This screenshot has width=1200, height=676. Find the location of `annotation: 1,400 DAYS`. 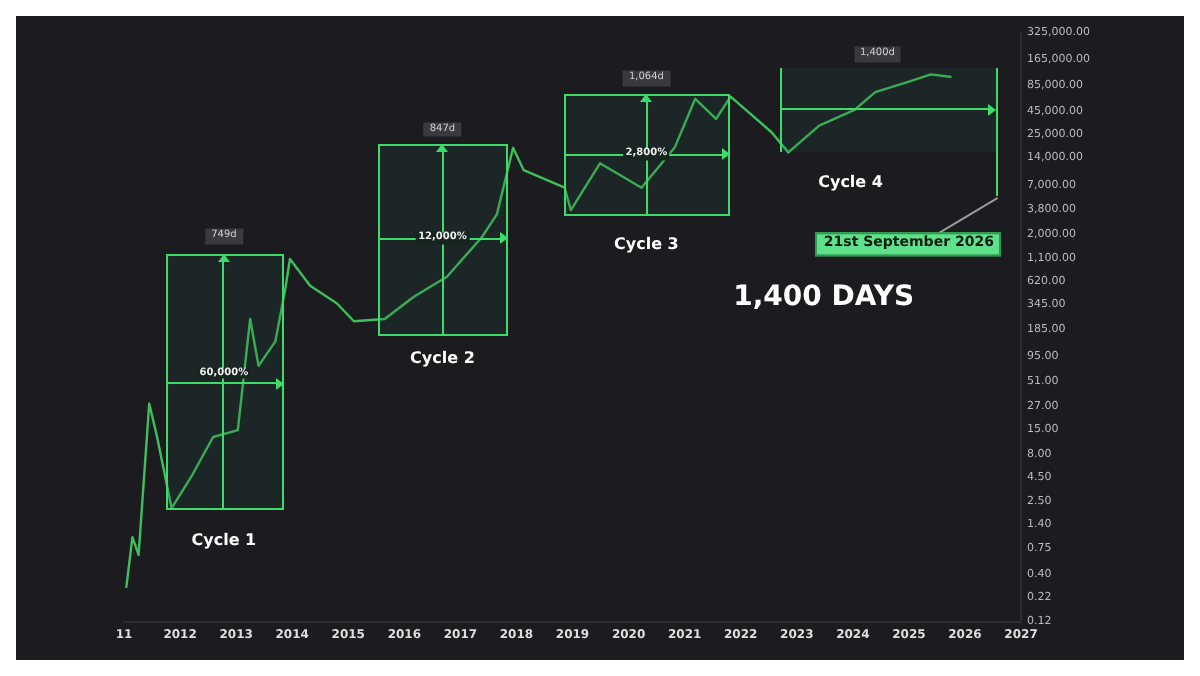

annotation: 1,400 DAYS is located at coordinates (824, 296).